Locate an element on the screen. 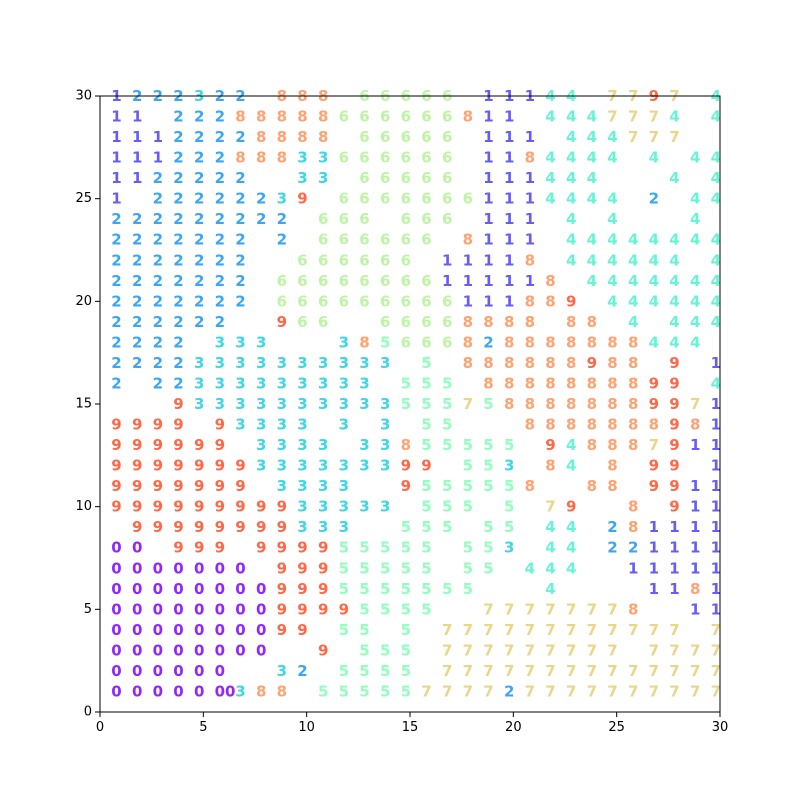  x-tick-label: 0 is located at coordinates (100, 727).